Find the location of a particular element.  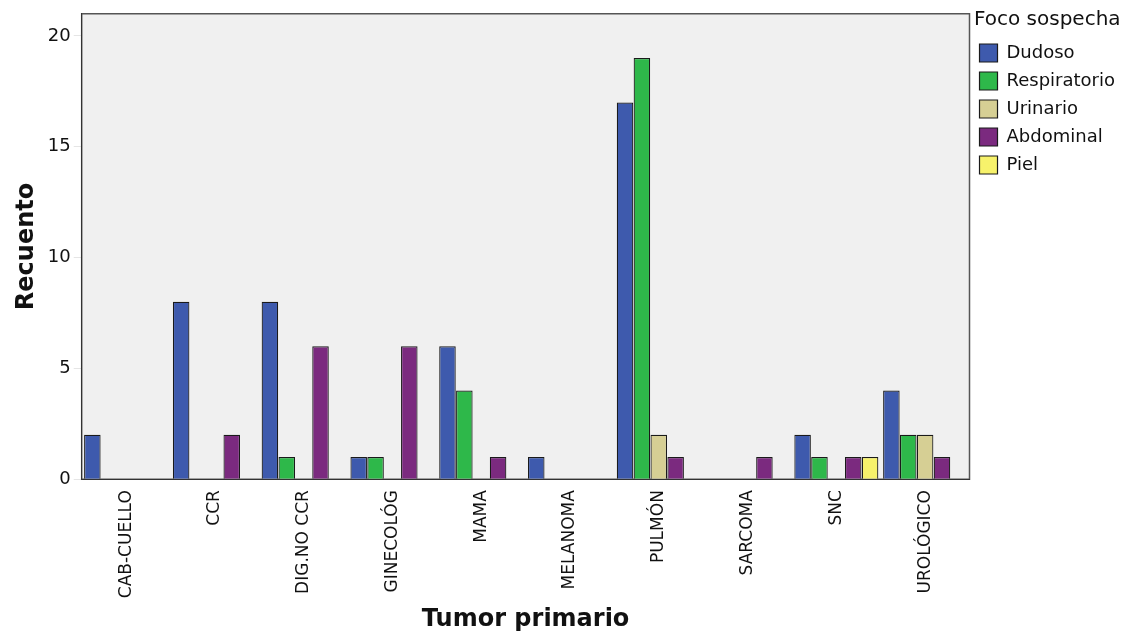

x-tick-label: GINECOLÓG is located at coordinates (390, 541).